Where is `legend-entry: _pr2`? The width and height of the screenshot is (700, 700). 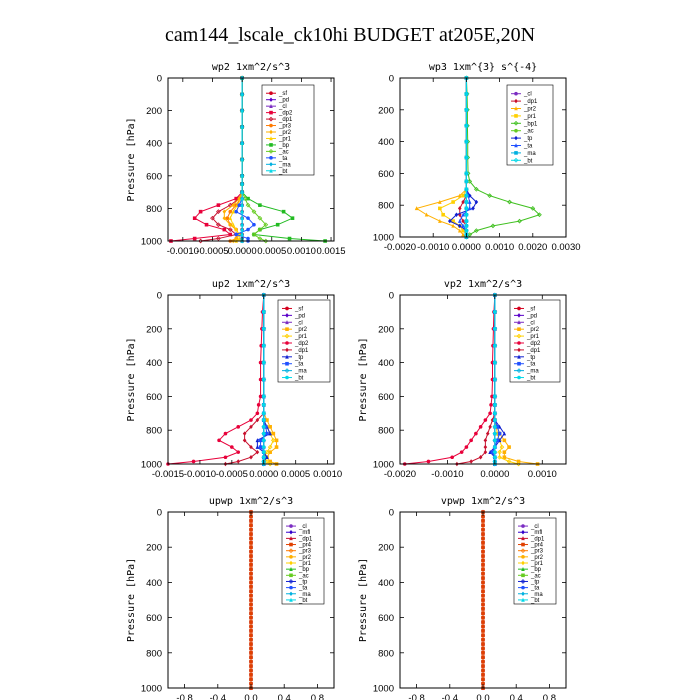
legend-entry: _pr2 is located at coordinates (301, 330).